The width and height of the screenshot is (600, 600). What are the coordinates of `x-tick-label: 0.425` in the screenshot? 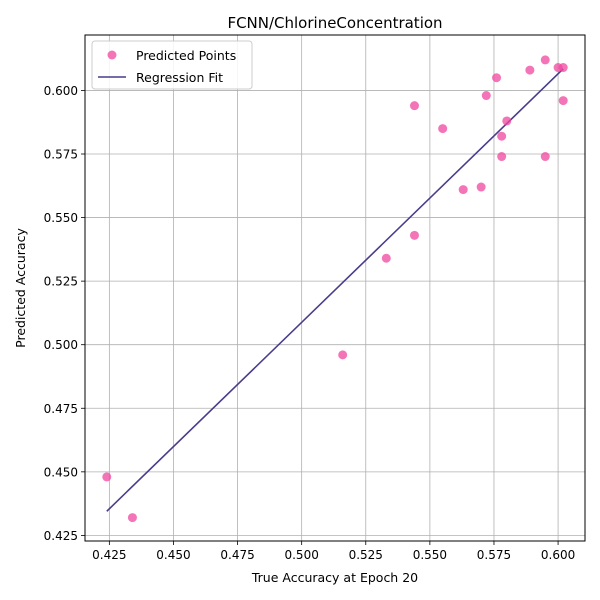 It's located at (109, 555).